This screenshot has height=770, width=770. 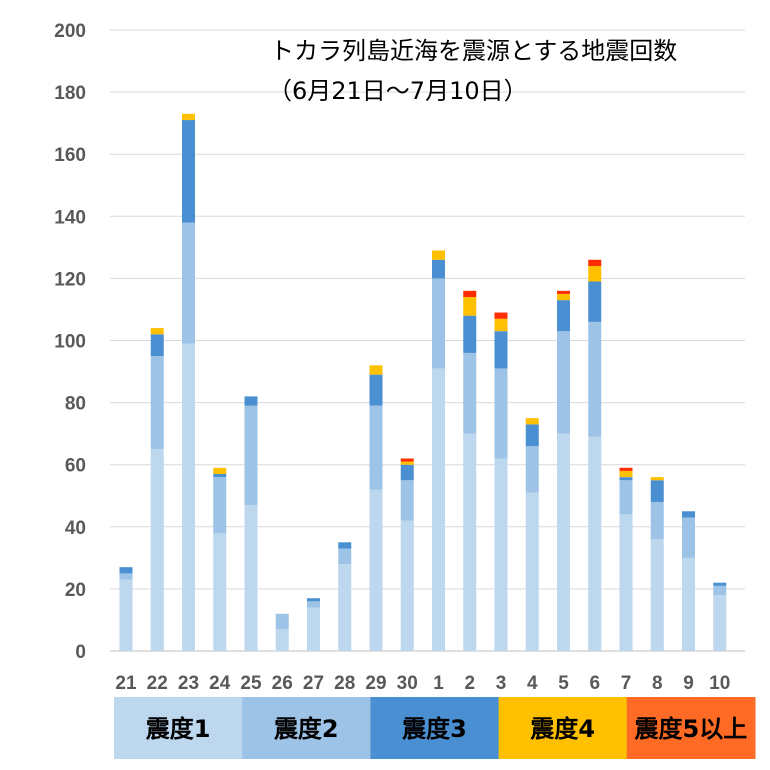 What do you see at coordinates (70, 93) in the screenshot?
I see `y-tick-label: 180` at bounding box center [70, 93].